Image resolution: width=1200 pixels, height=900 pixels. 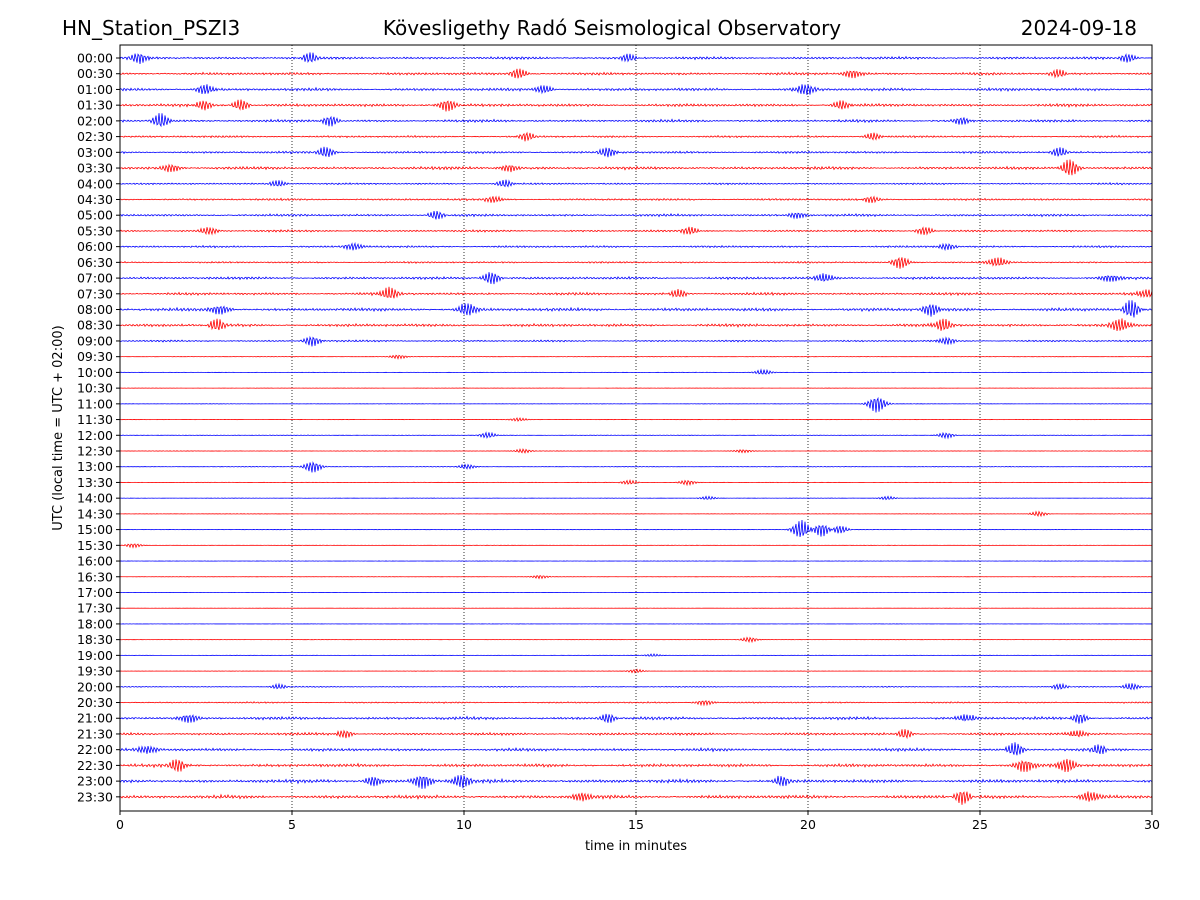 What do you see at coordinates (95, 561) in the screenshot?
I see `y-tick-label: 16:00` at bounding box center [95, 561].